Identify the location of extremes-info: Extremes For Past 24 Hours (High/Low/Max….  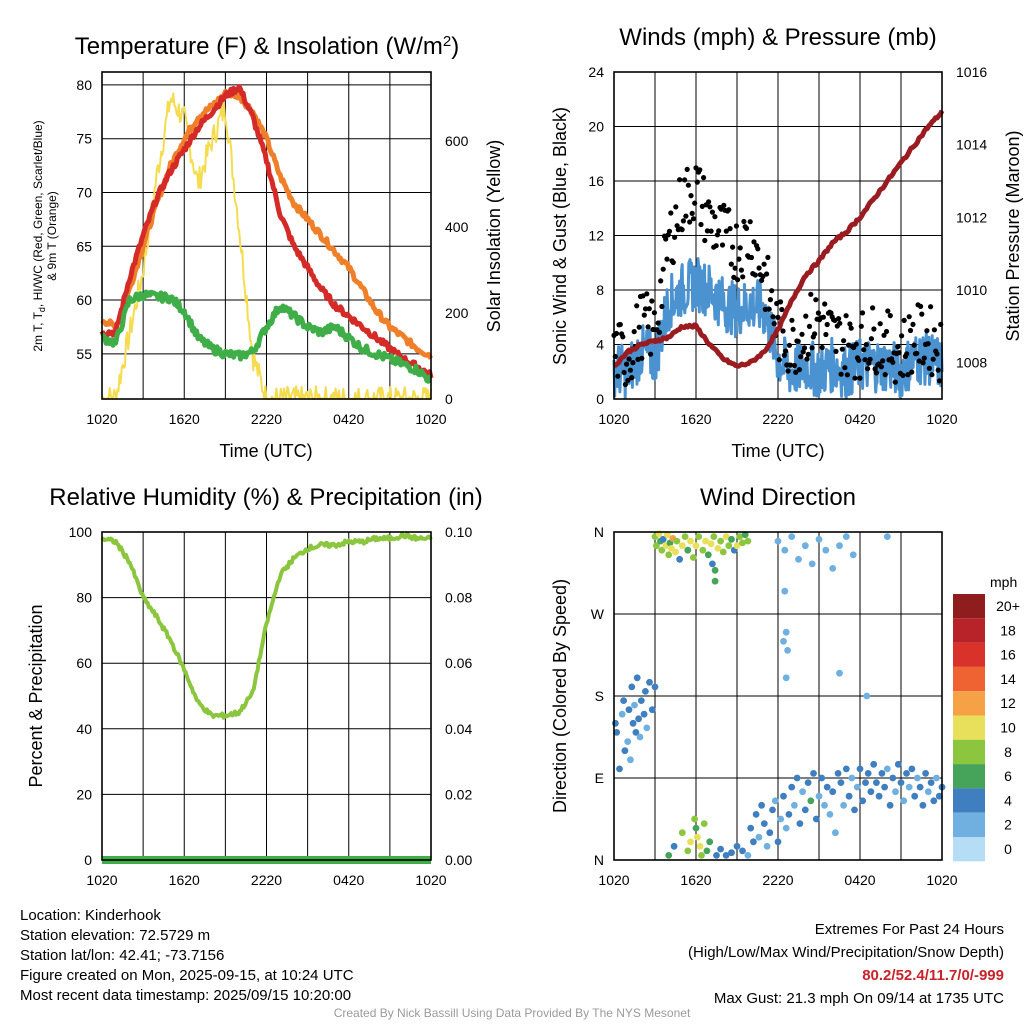
(846, 964).